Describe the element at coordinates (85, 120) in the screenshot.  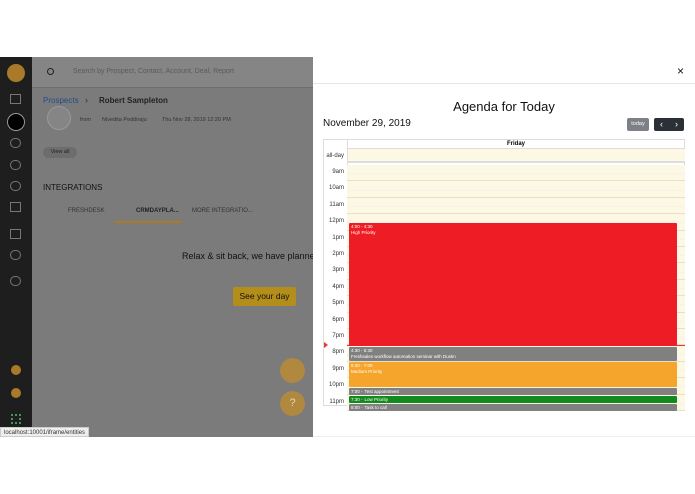
I see `activity-from: from` at that location.